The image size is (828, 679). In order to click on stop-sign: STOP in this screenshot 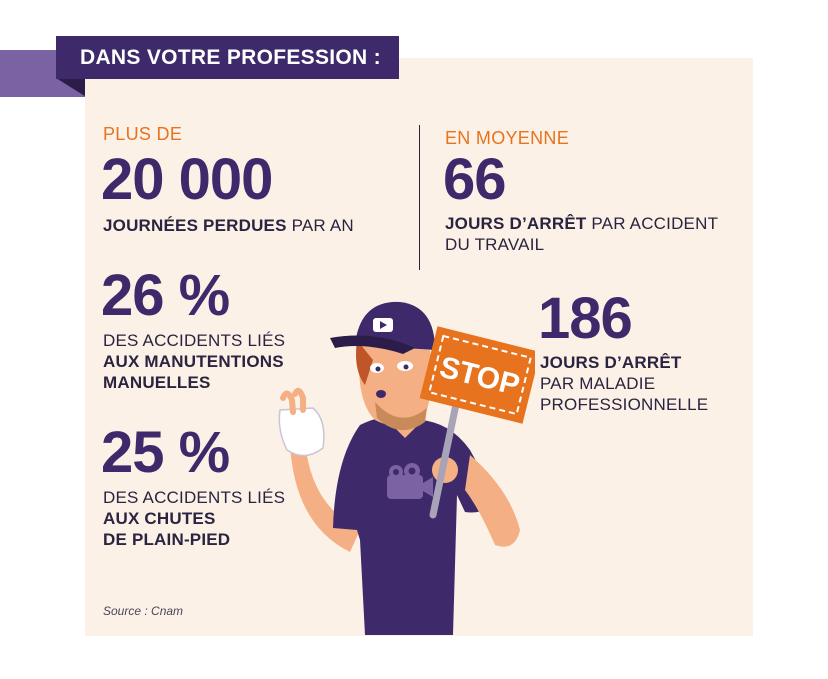, I will do `click(477, 375)`.